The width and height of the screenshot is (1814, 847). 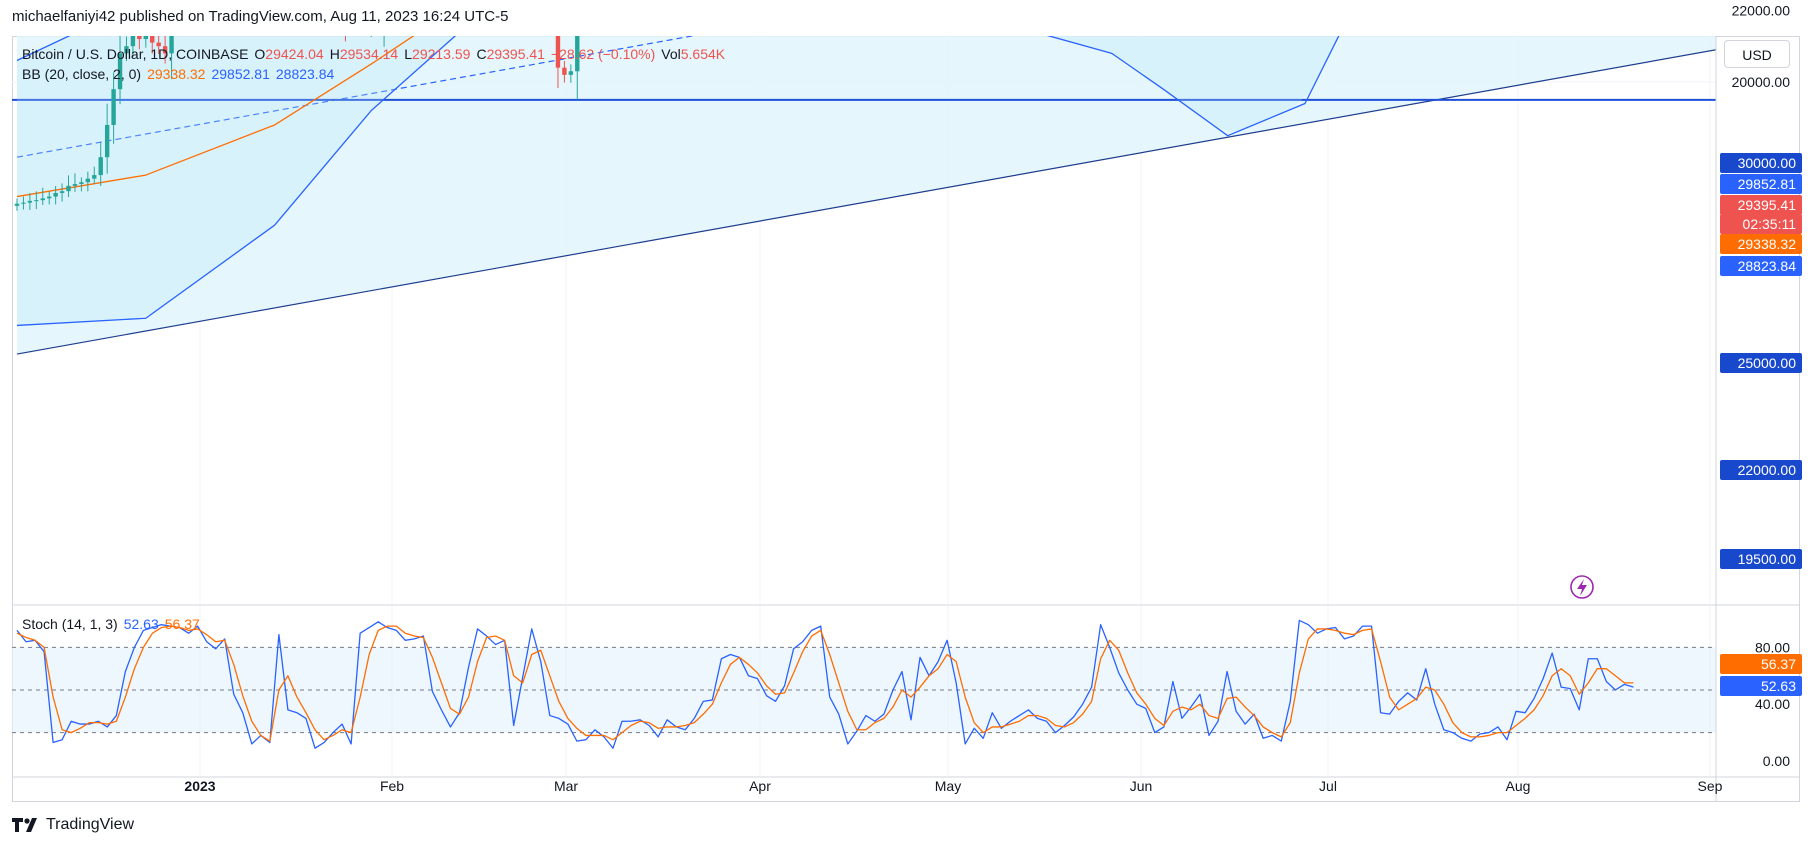 I want to click on low-value: 29213.59, so click(x=441, y=54).